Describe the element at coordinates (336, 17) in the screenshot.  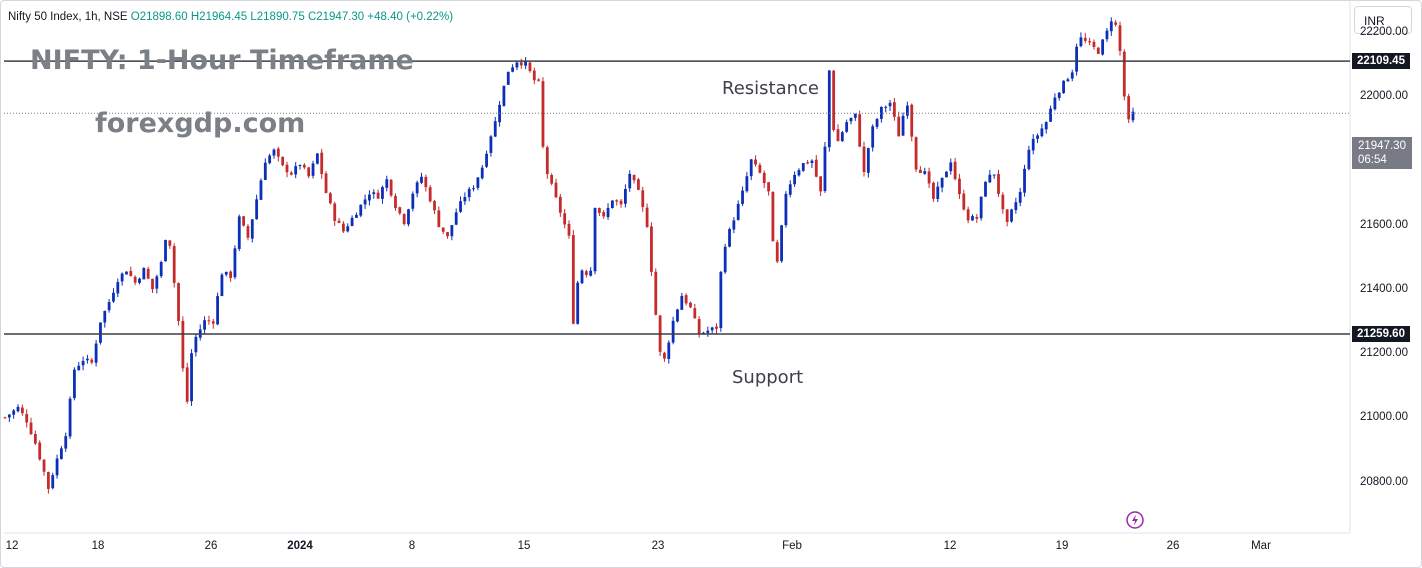
I see `close-value: C21947.30` at that location.